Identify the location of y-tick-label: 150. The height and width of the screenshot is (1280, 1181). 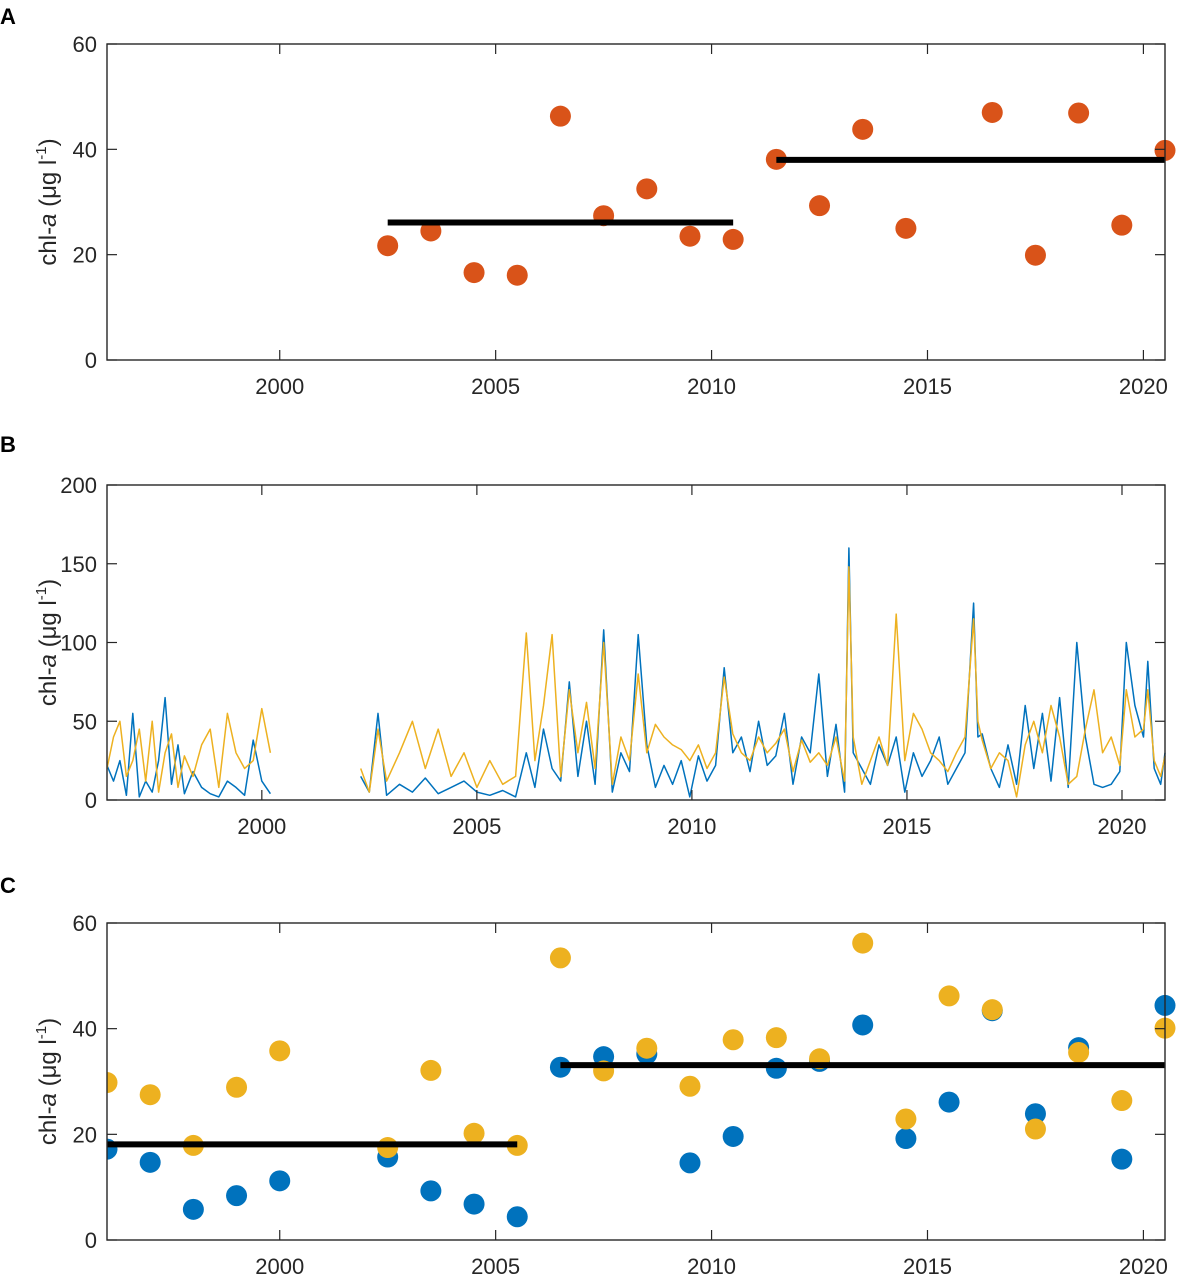
(78, 564).